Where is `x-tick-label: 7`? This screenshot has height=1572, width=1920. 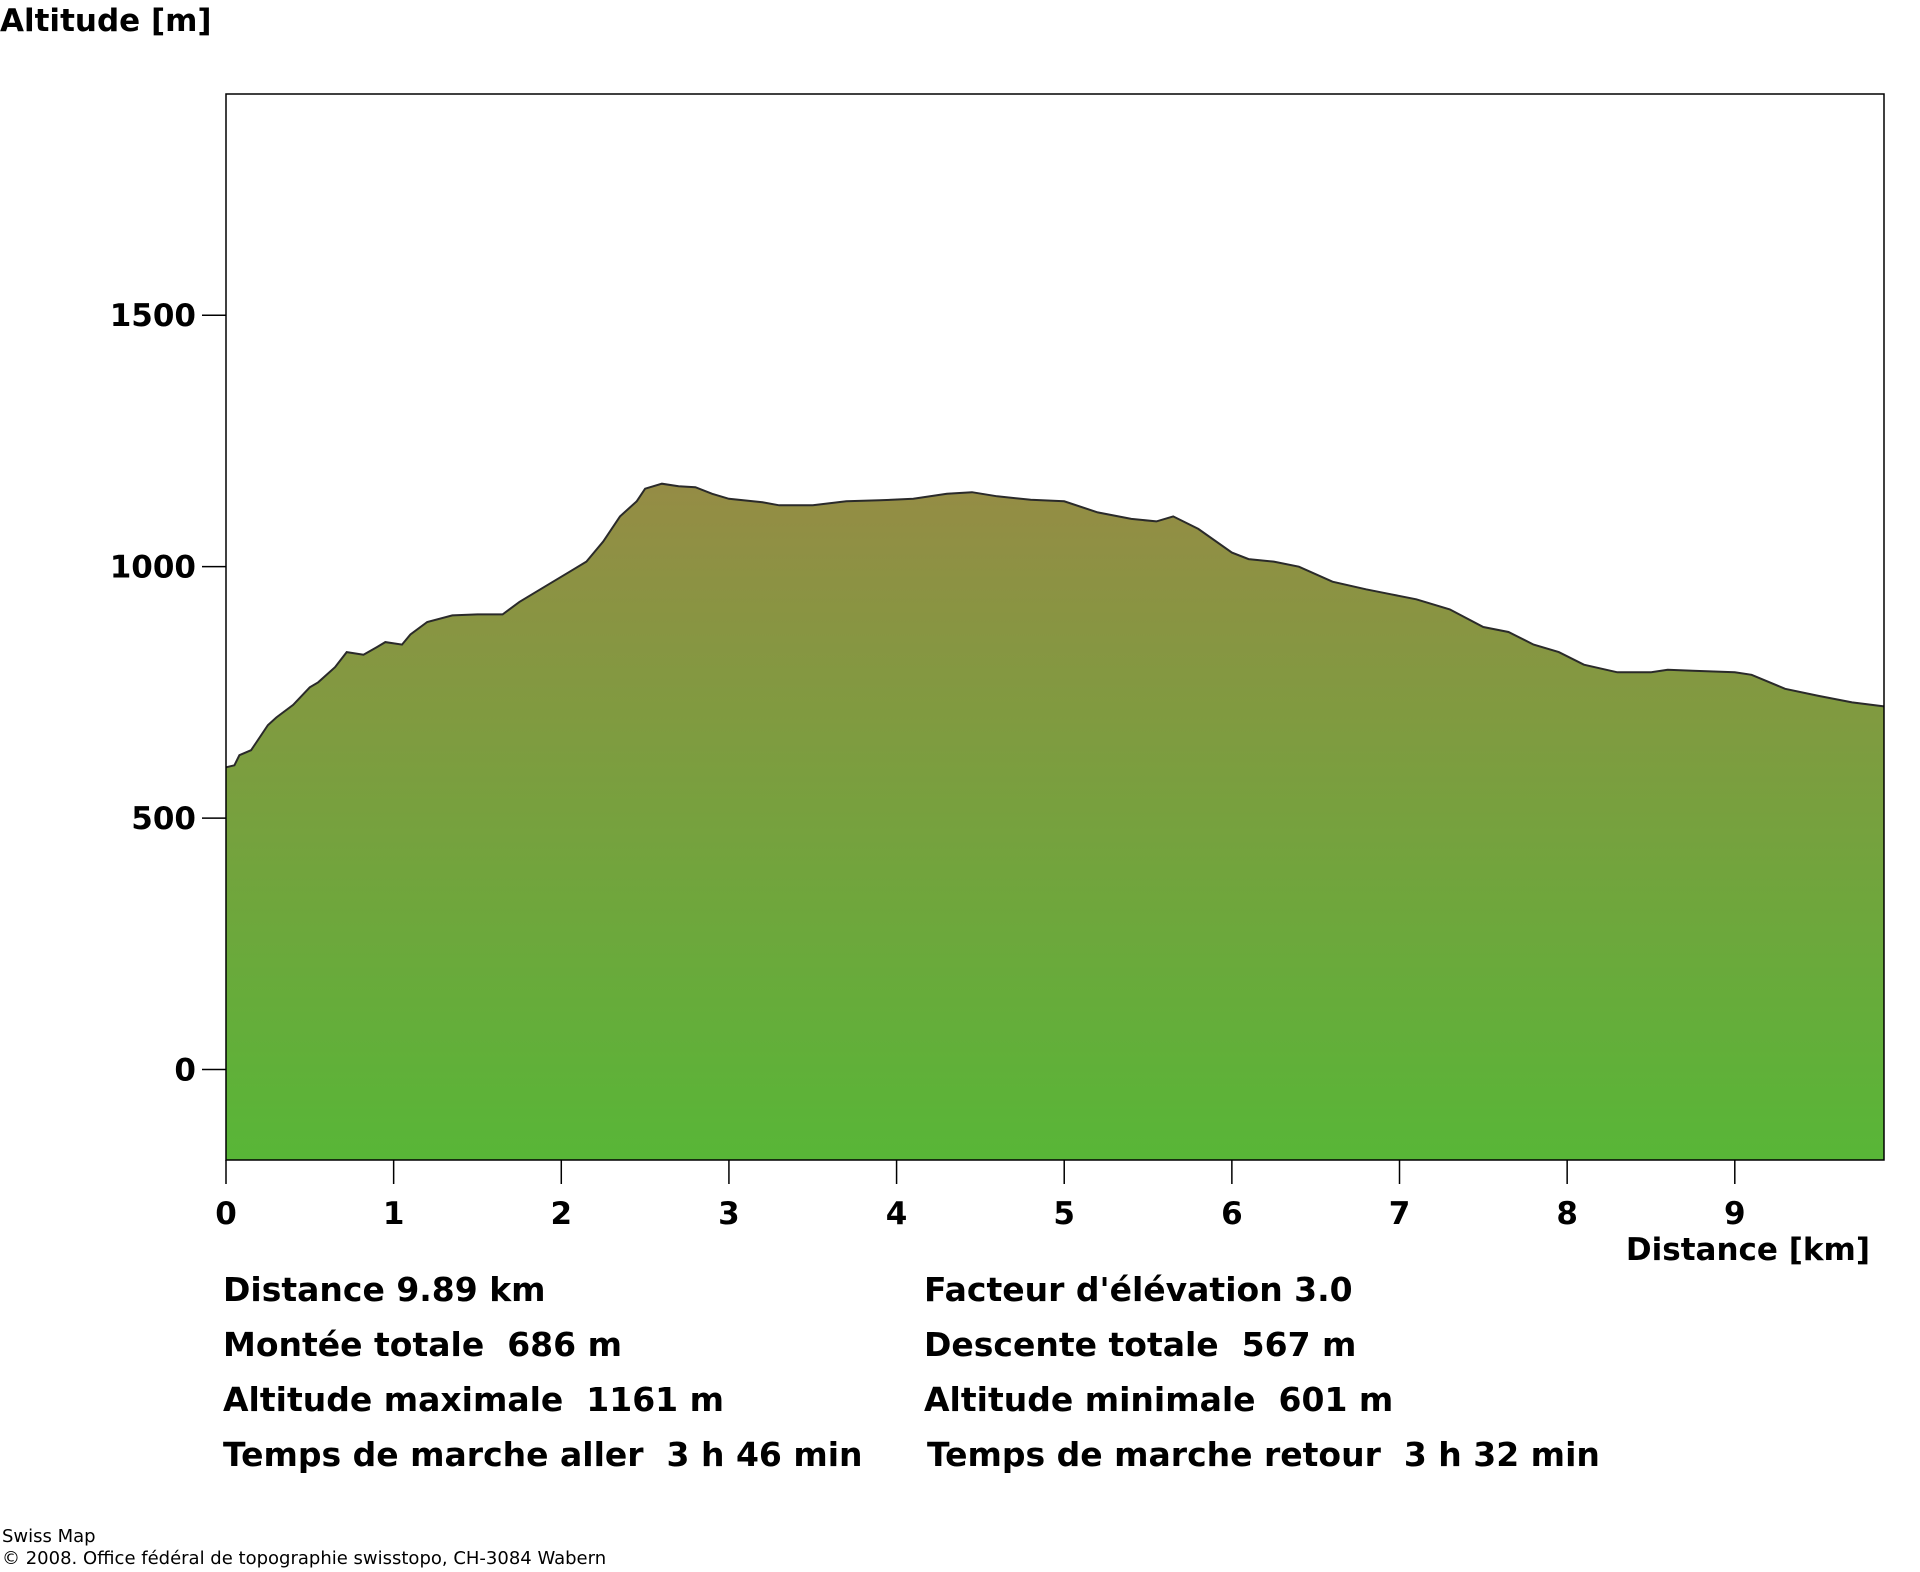
x-tick-label: 7 is located at coordinates (1400, 1214).